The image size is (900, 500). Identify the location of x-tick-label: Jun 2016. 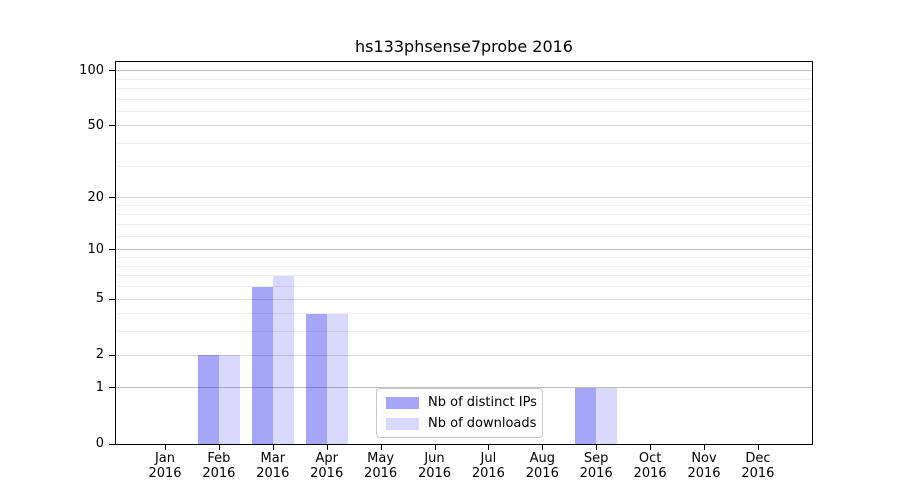
(435, 466).